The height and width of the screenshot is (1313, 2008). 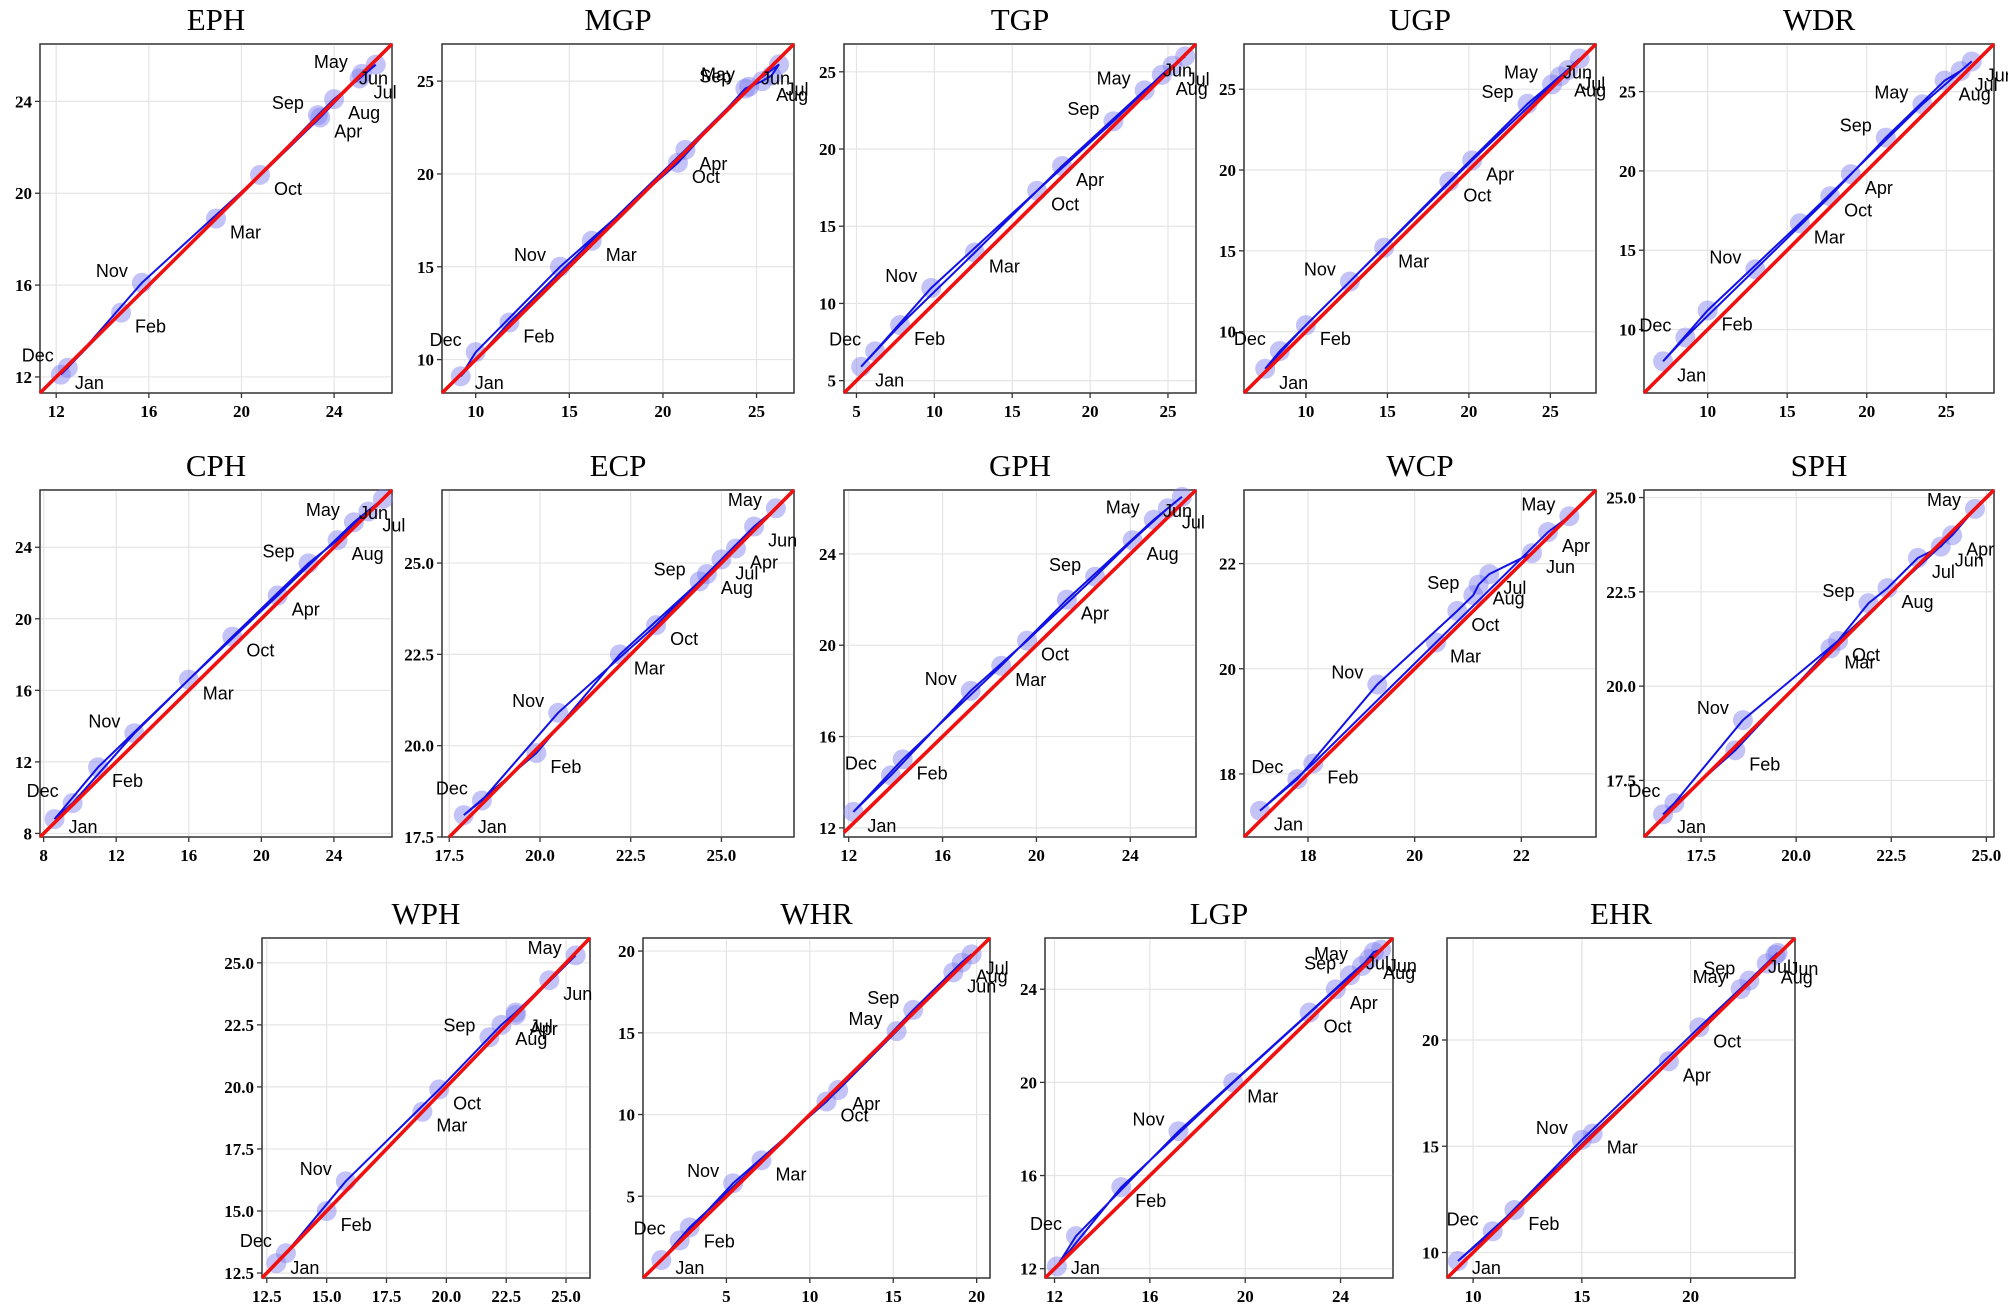 What do you see at coordinates (426, 913) in the screenshot?
I see `panel-title: WPH` at bounding box center [426, 913].